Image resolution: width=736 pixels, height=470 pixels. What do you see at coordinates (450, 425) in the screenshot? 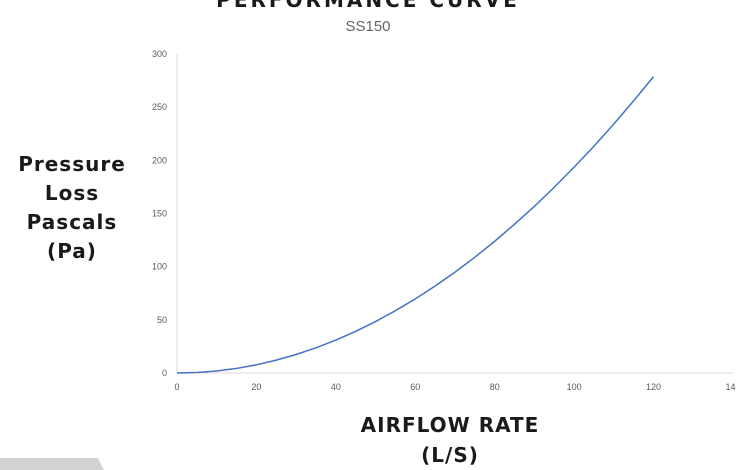
I see `x-axis-label-line: AIRFLOW RATE` at bounding box center [450, 425].